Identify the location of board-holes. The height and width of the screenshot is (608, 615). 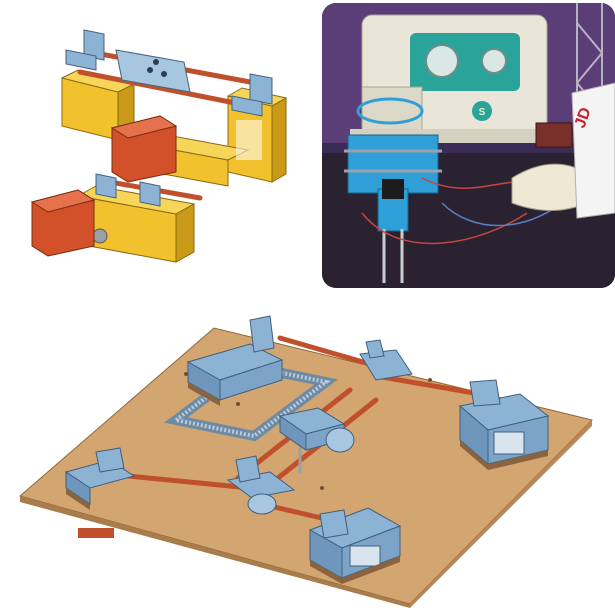
(308, 431).